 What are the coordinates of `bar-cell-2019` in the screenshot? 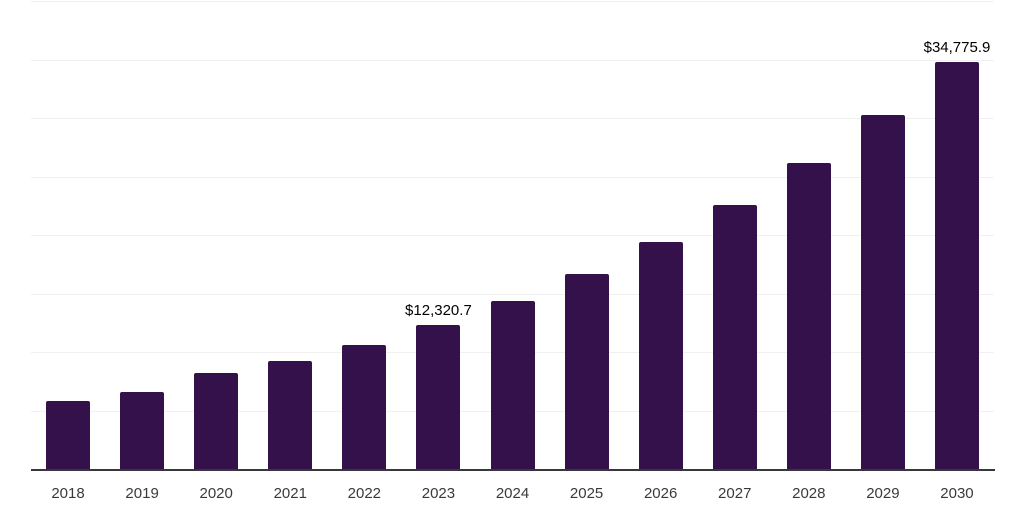 It's located at (142, 235).